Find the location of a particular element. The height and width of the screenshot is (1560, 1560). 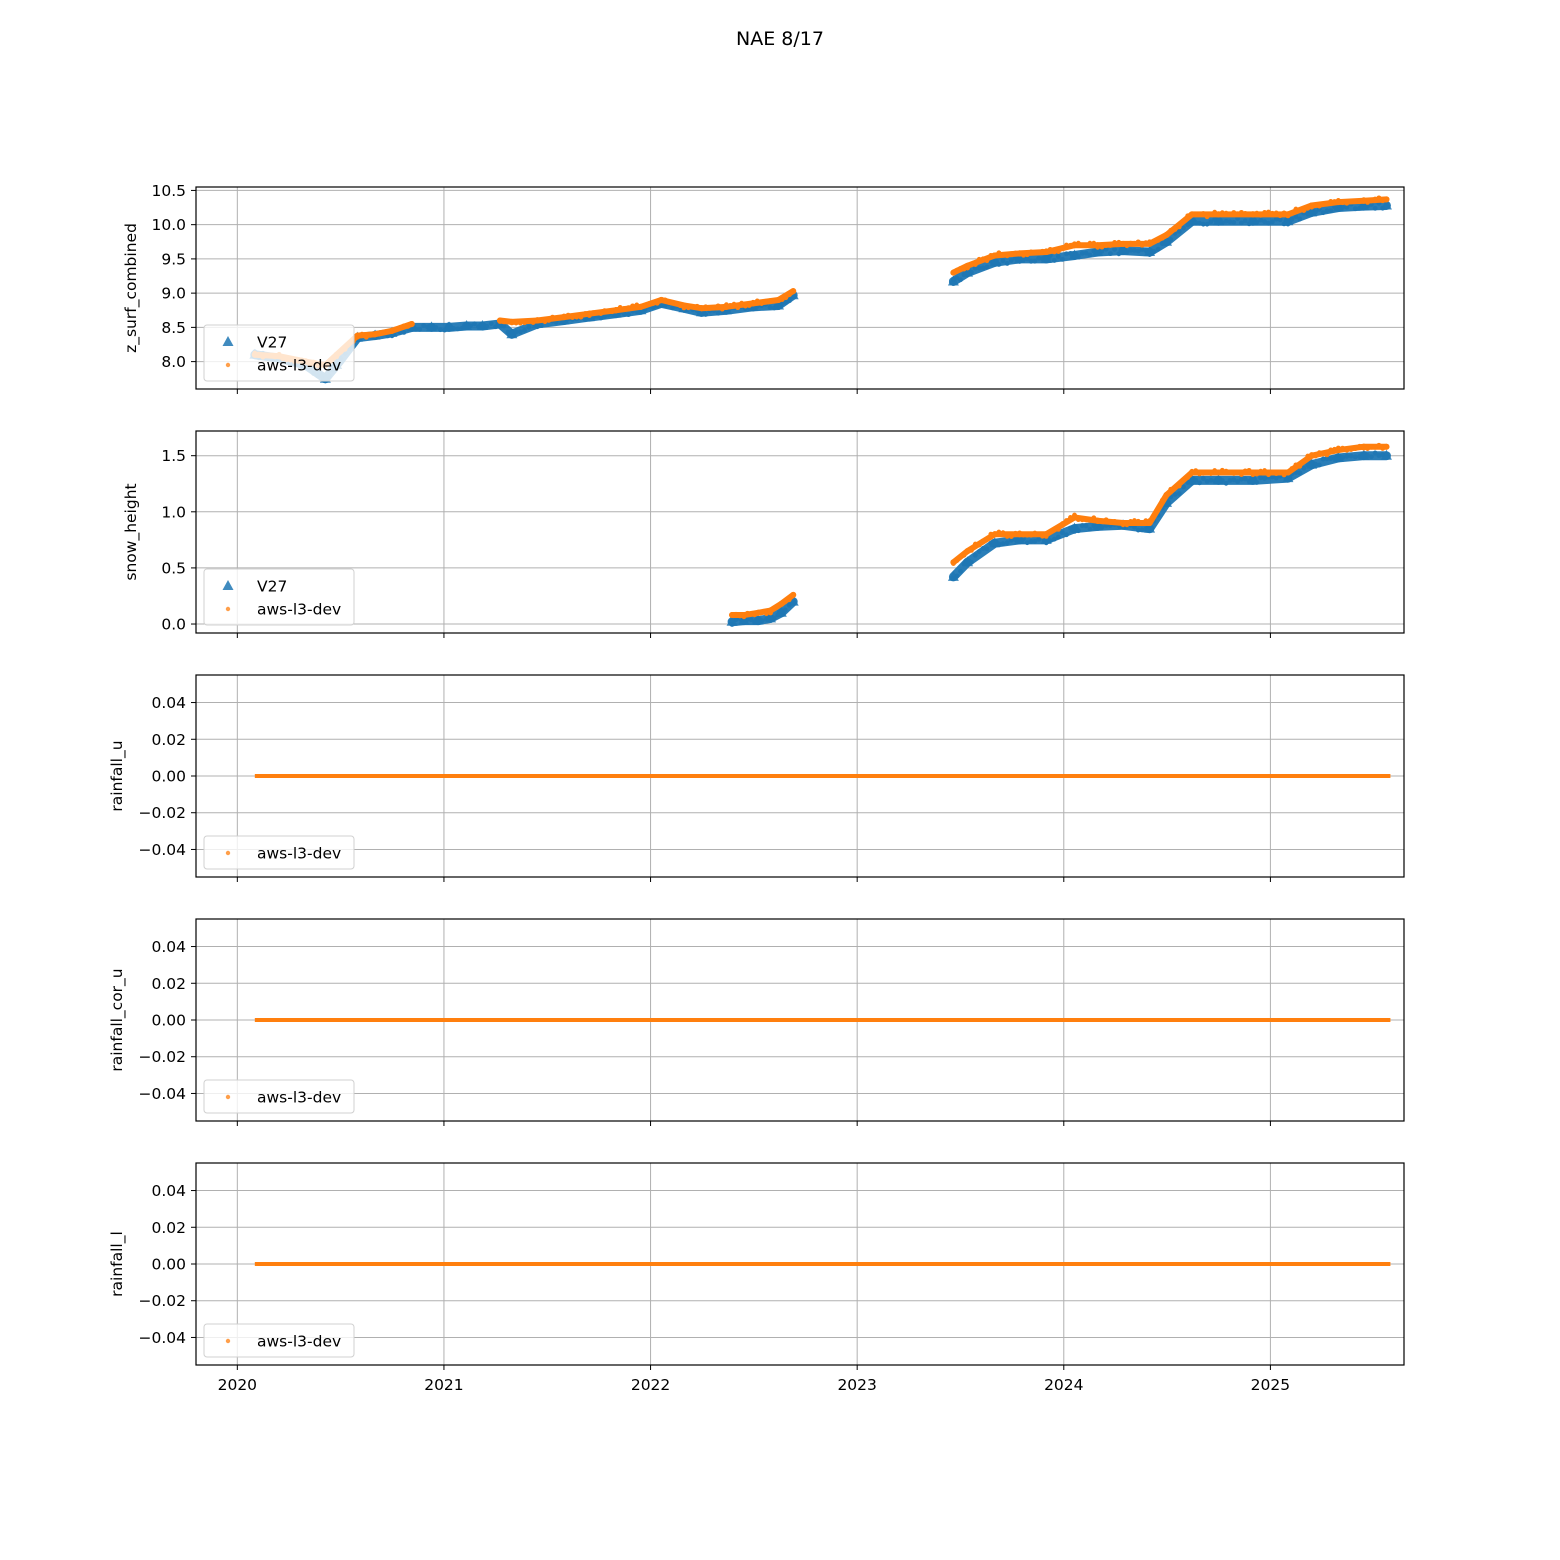

legend-box is located at coordinates (279, 852).